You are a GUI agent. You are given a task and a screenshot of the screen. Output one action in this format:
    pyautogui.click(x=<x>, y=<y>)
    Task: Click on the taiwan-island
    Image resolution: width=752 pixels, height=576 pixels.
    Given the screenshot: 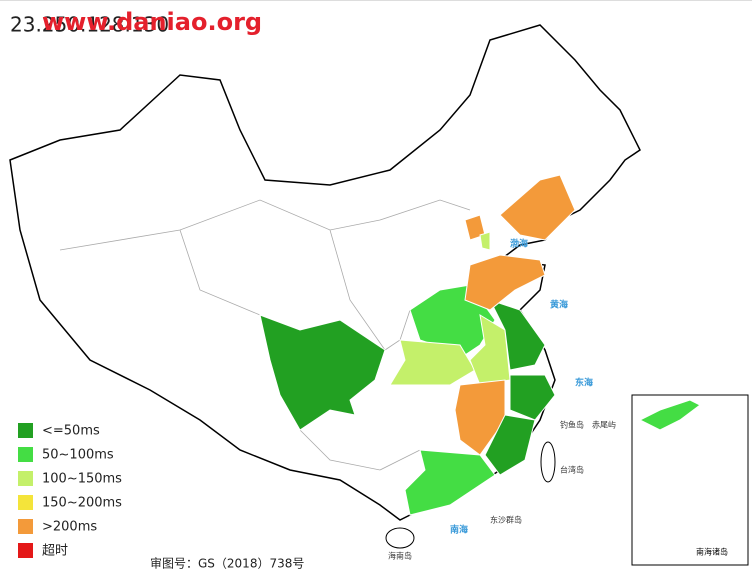 What is the action you would take?
    pyautogui.click(x=548, y=462)
    